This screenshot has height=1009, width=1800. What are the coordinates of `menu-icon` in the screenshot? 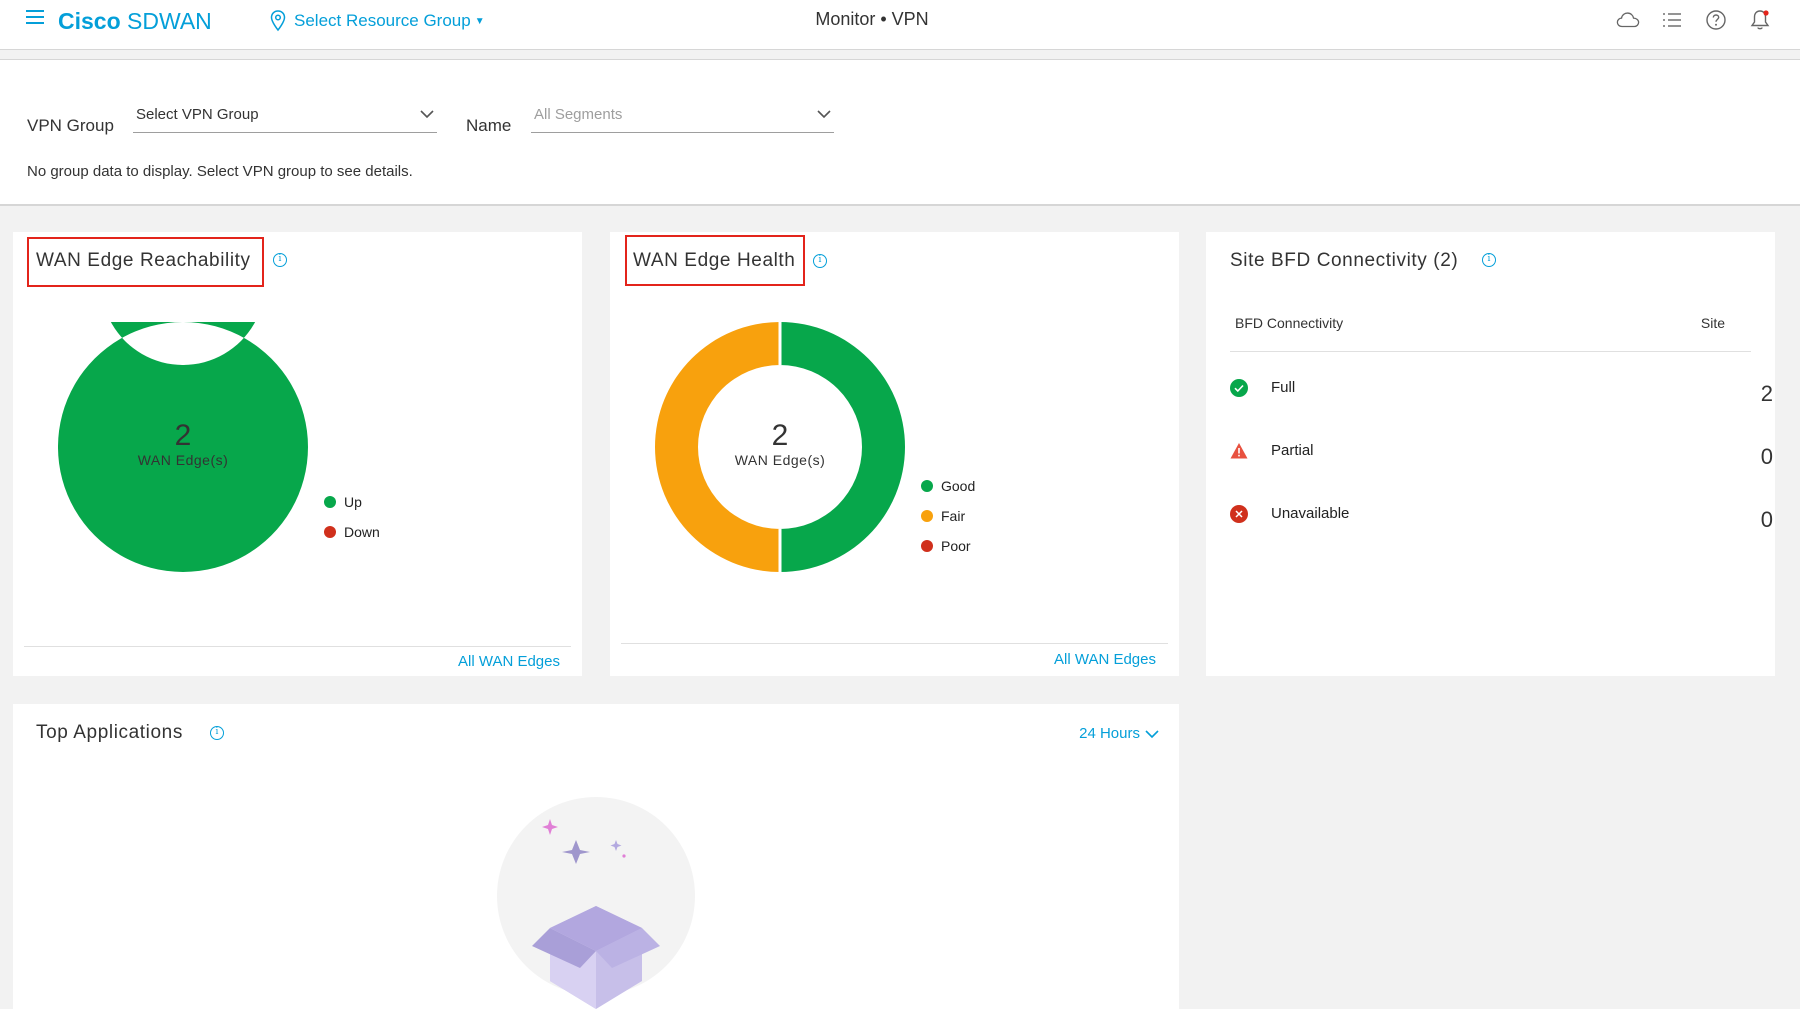 It's located at (36, 18).